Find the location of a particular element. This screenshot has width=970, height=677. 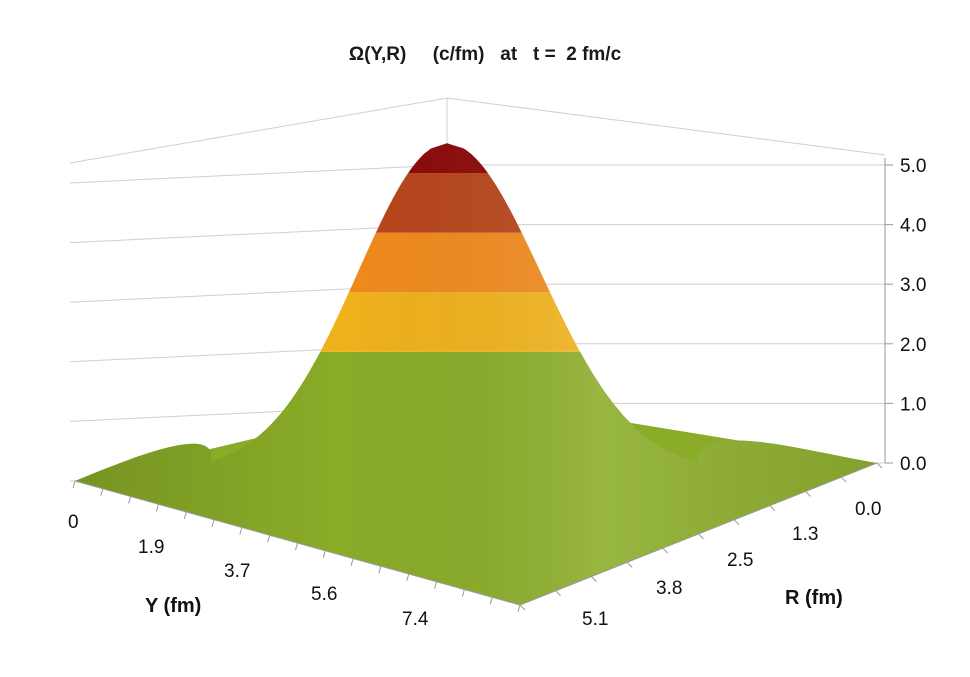

chart-title: Ω(Y,R) (c/fm) at t = 2 fm/c is located at coordinates (485, 54).